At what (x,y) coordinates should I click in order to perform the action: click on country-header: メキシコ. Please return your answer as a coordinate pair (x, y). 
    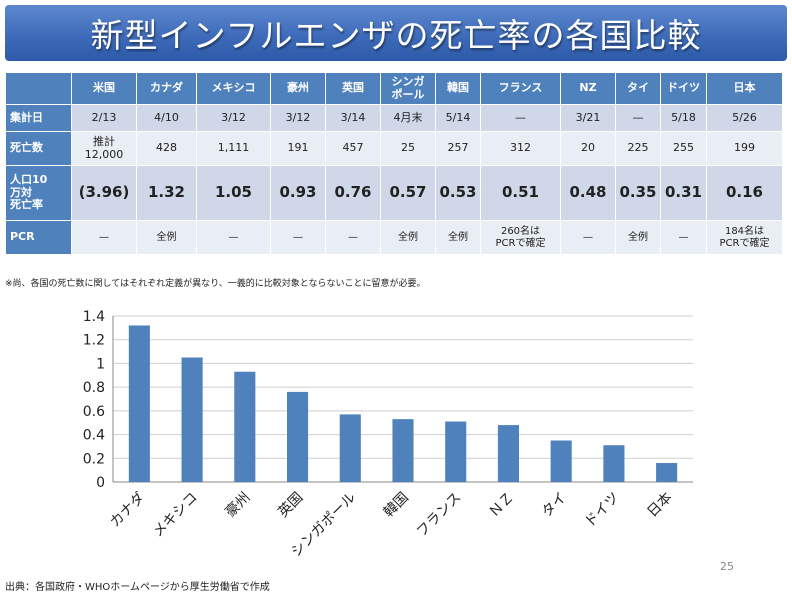
    Looking at the image, I should click on (233, 88).